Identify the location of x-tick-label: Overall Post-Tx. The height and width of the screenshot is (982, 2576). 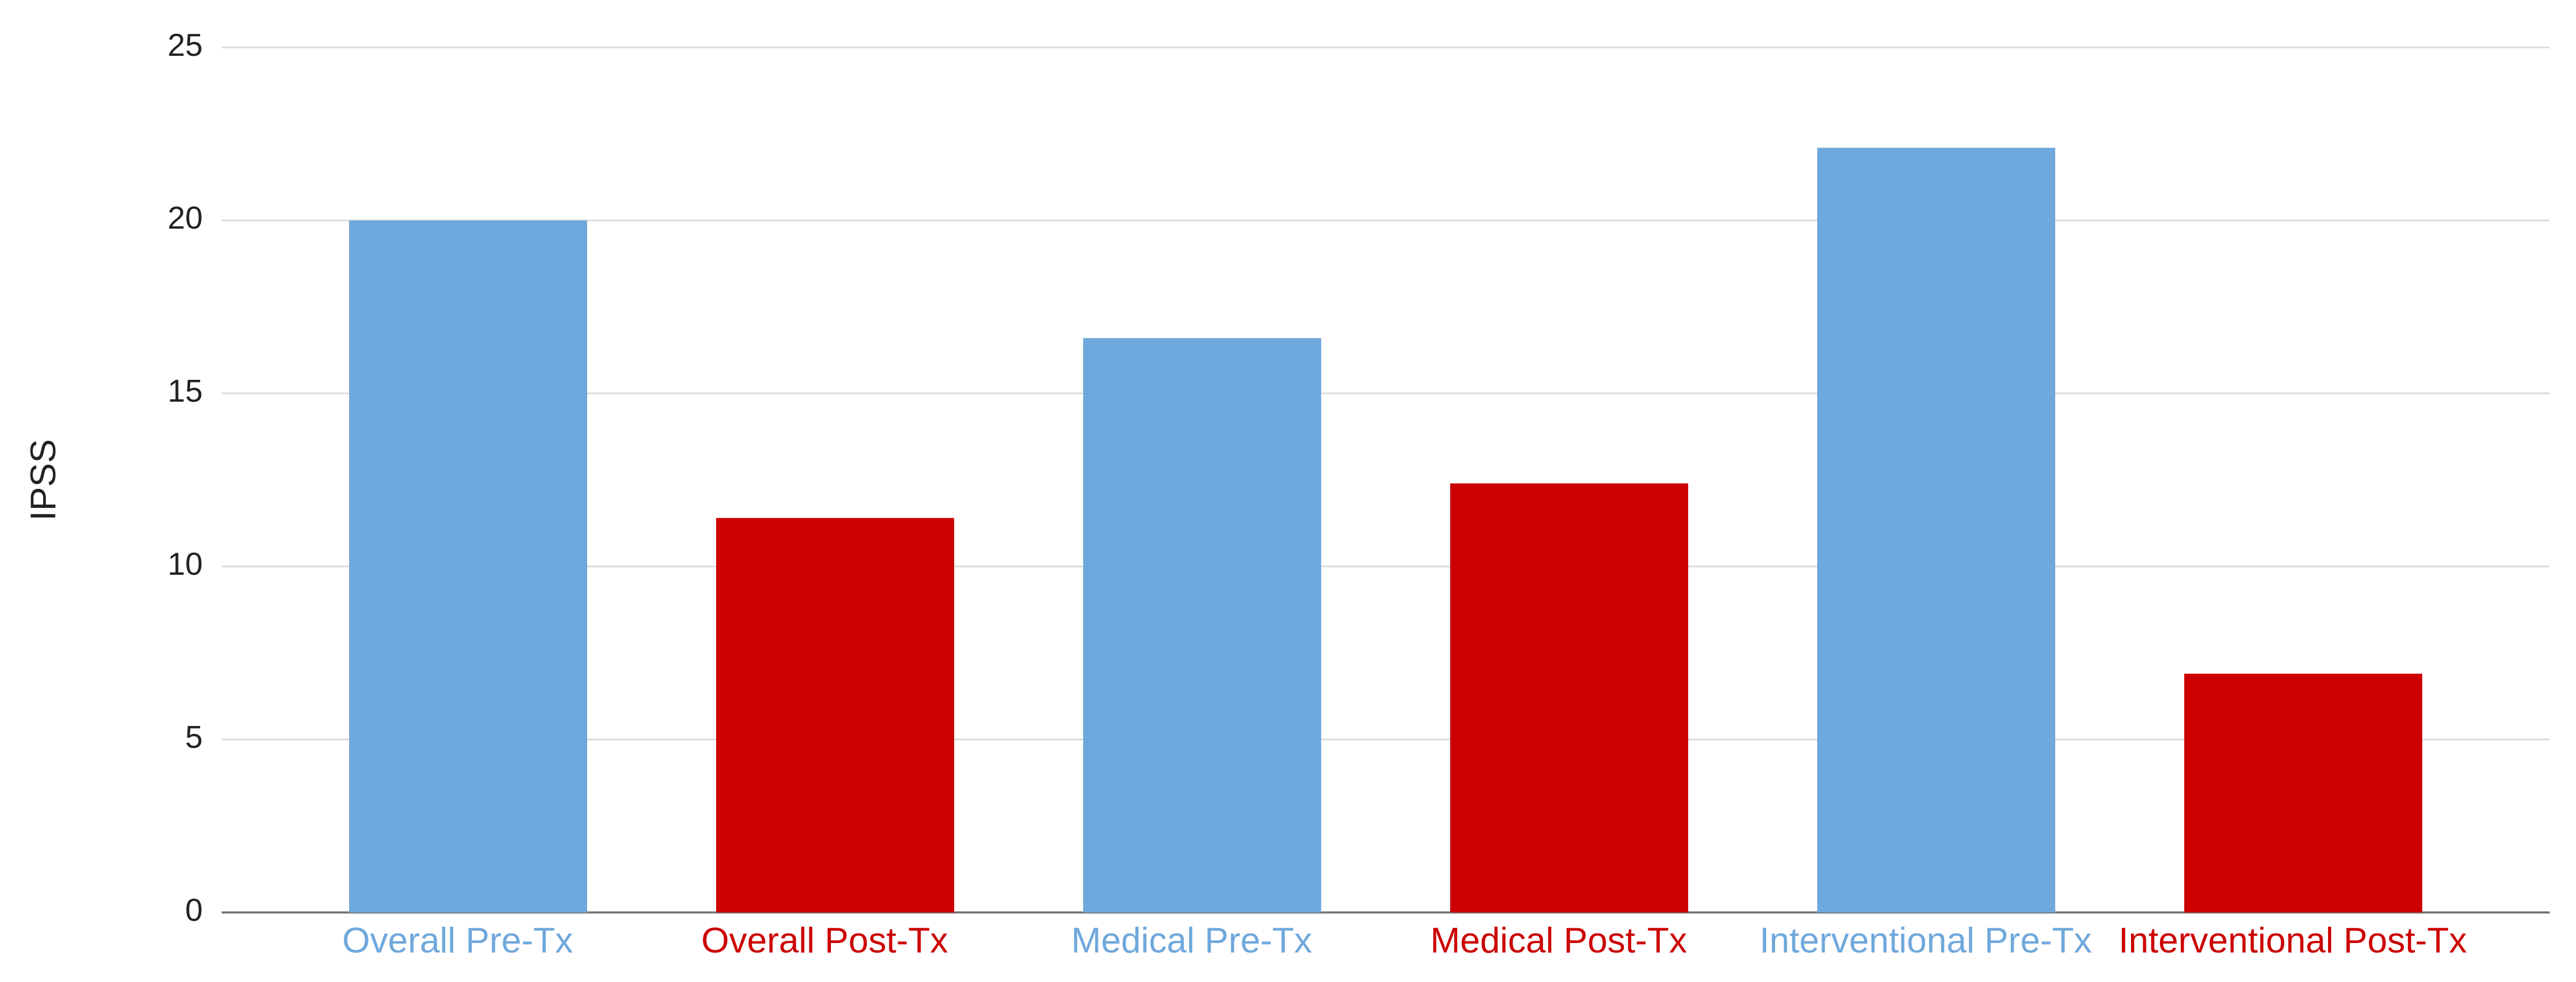
(824, 940).